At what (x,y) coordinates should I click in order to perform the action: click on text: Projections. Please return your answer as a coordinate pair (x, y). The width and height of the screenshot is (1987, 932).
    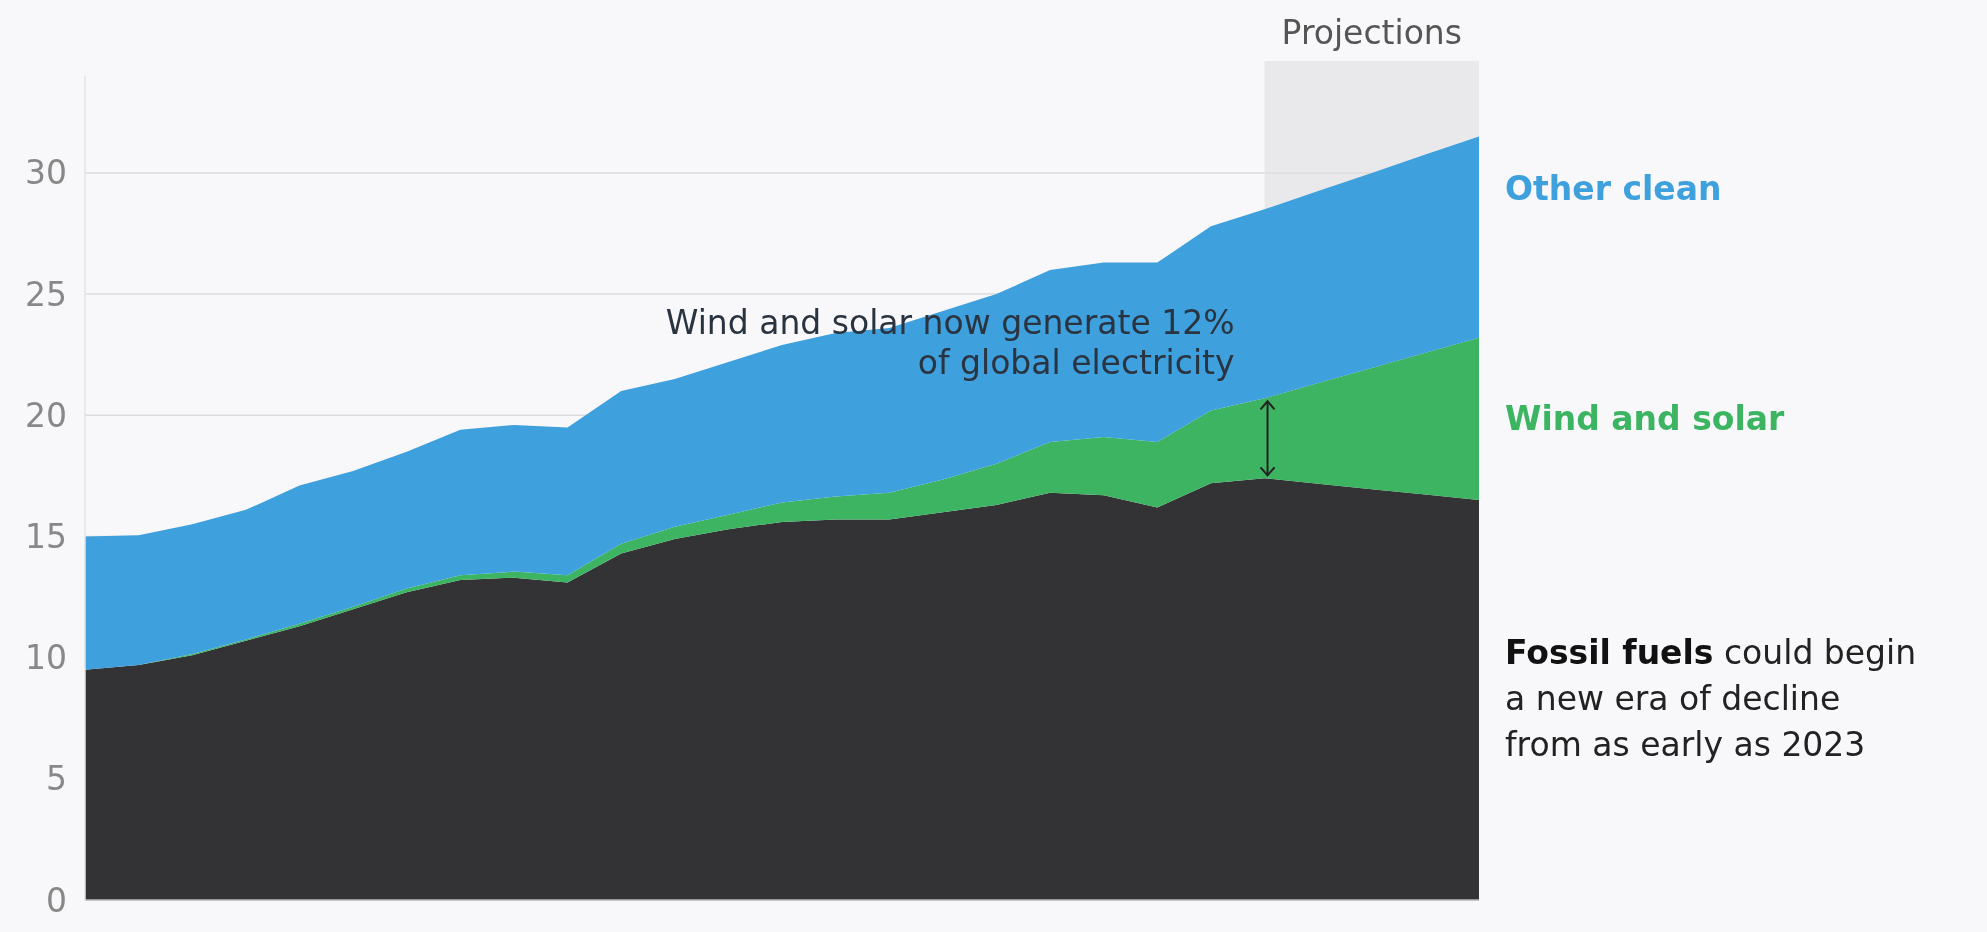
    Looking at the image, I should click on (1371, 32).